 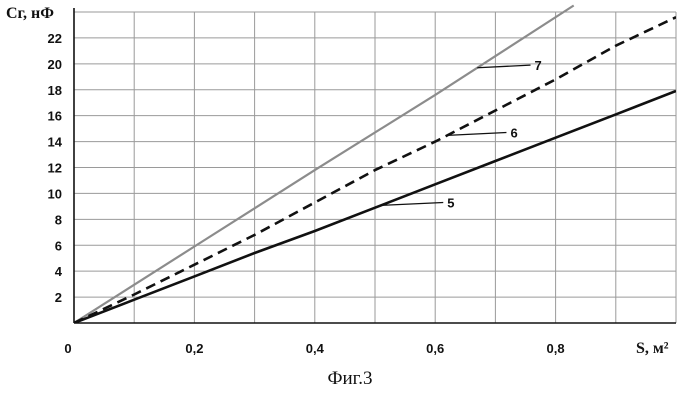 I want to click on y-tick-label: 6, so click(x=58, y=245).